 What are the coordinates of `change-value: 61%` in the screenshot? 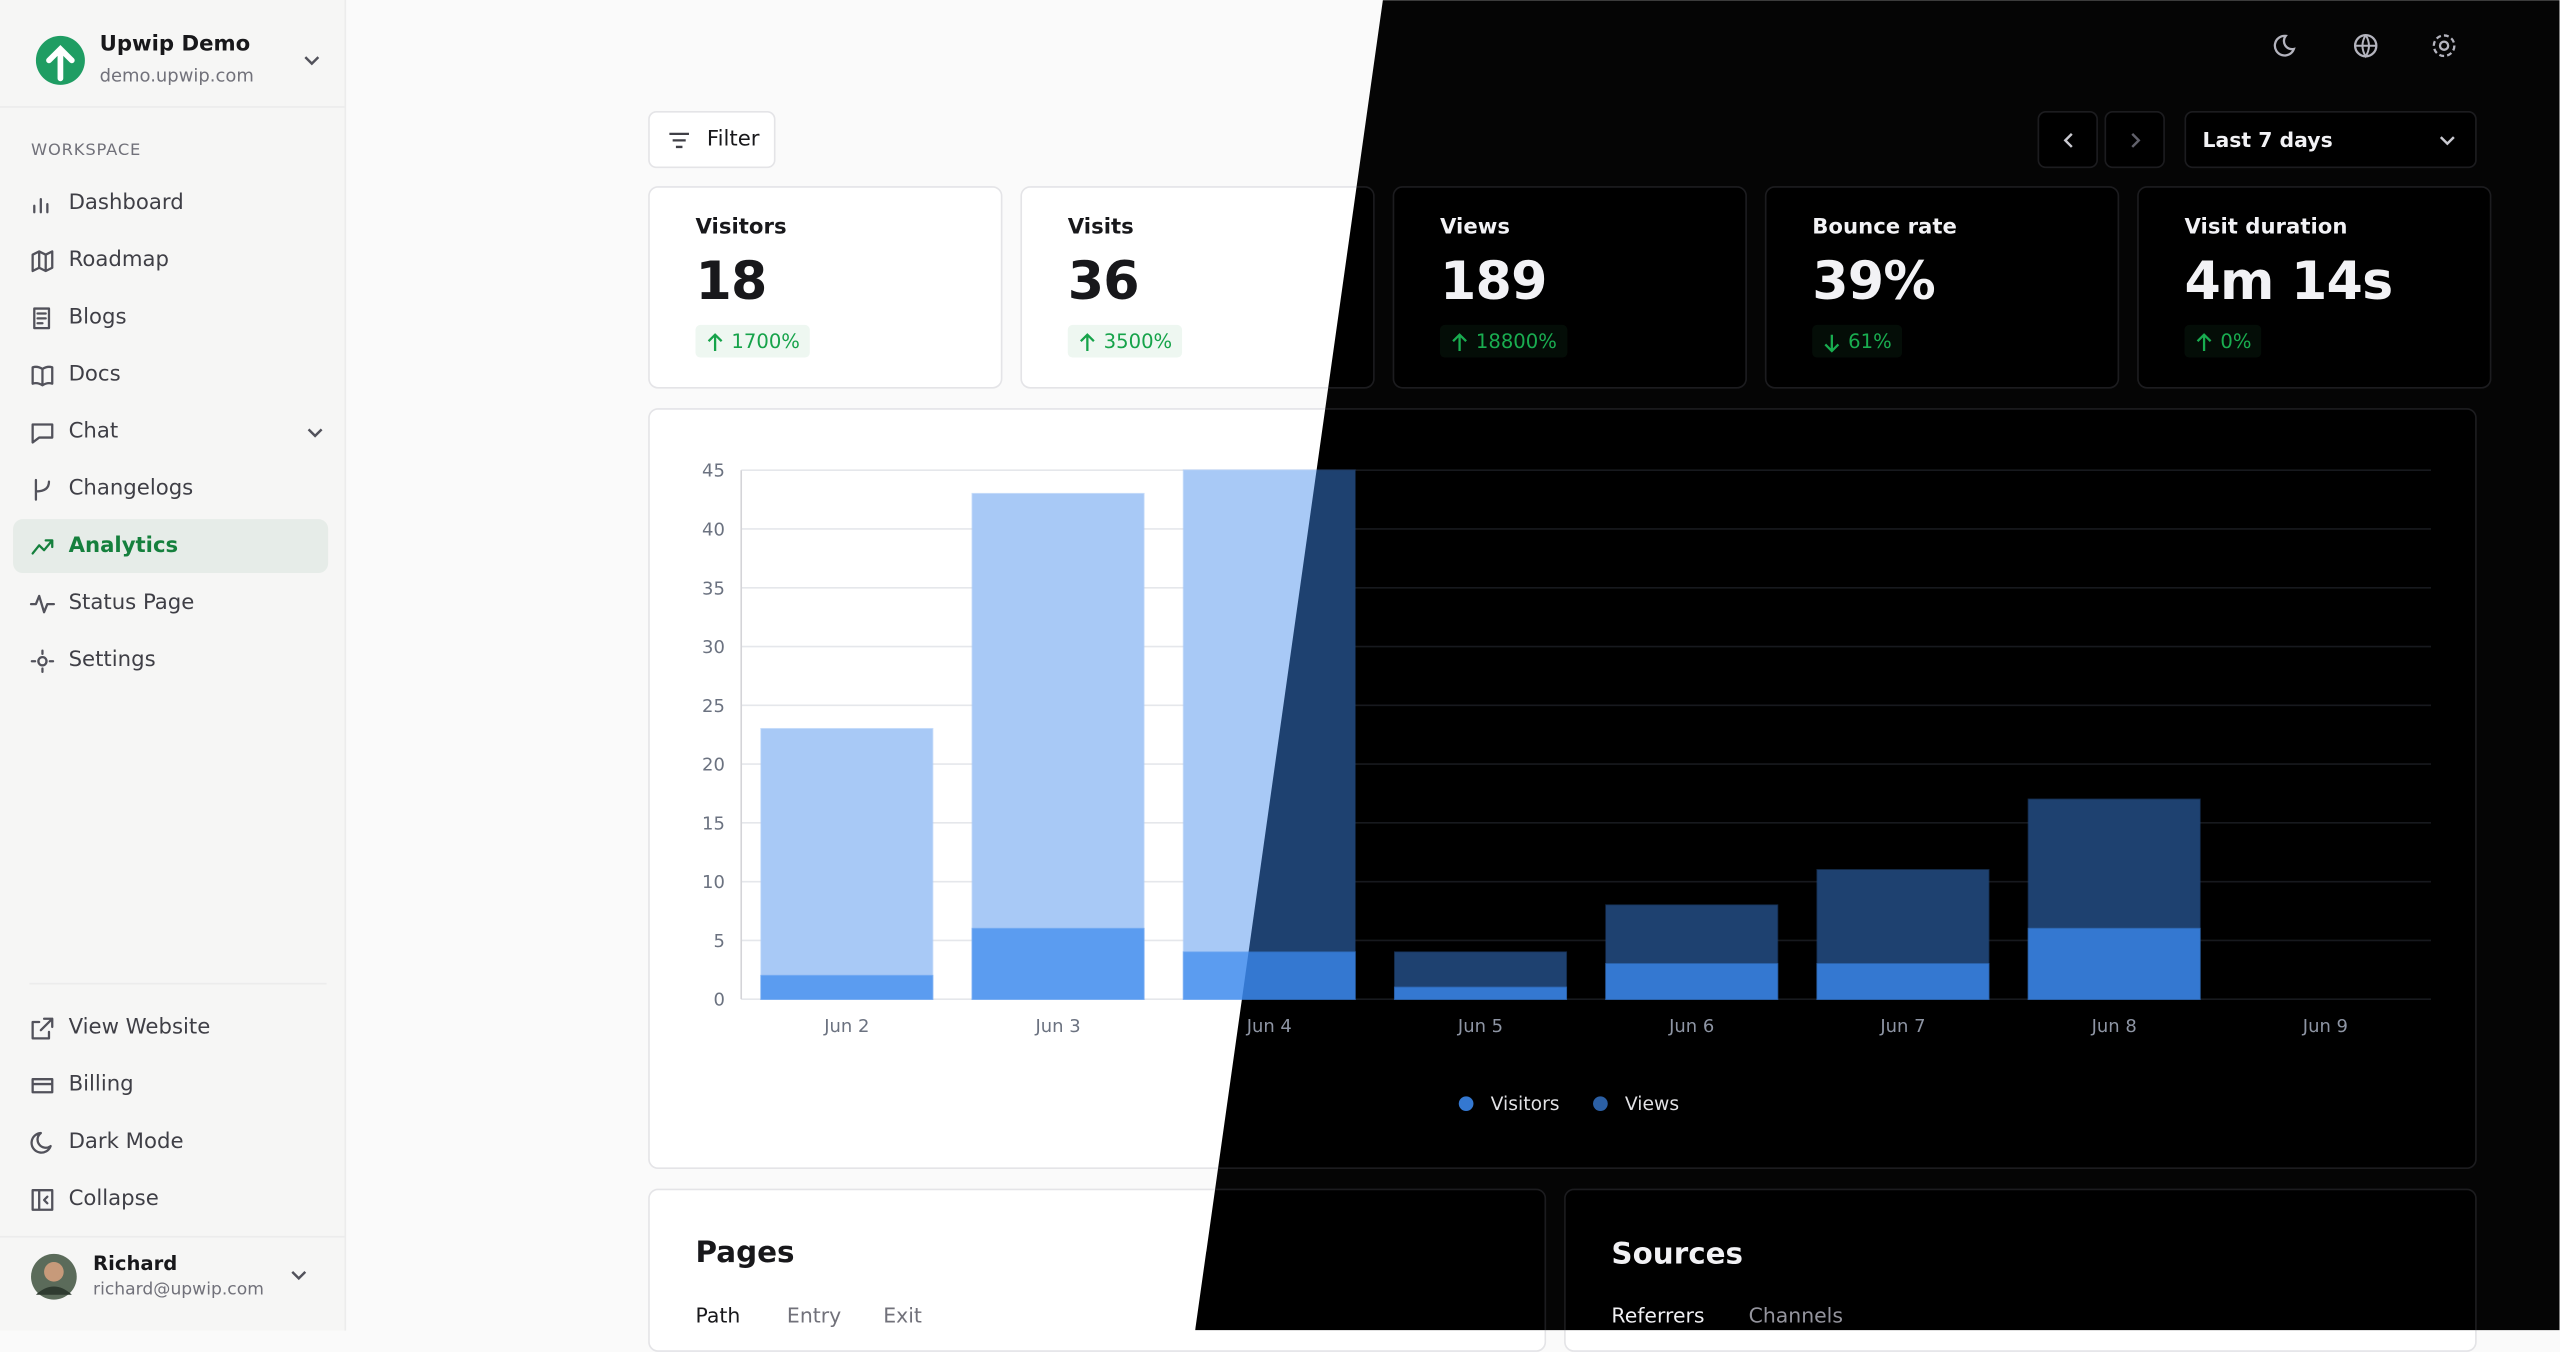 It's located at (1870, 341).